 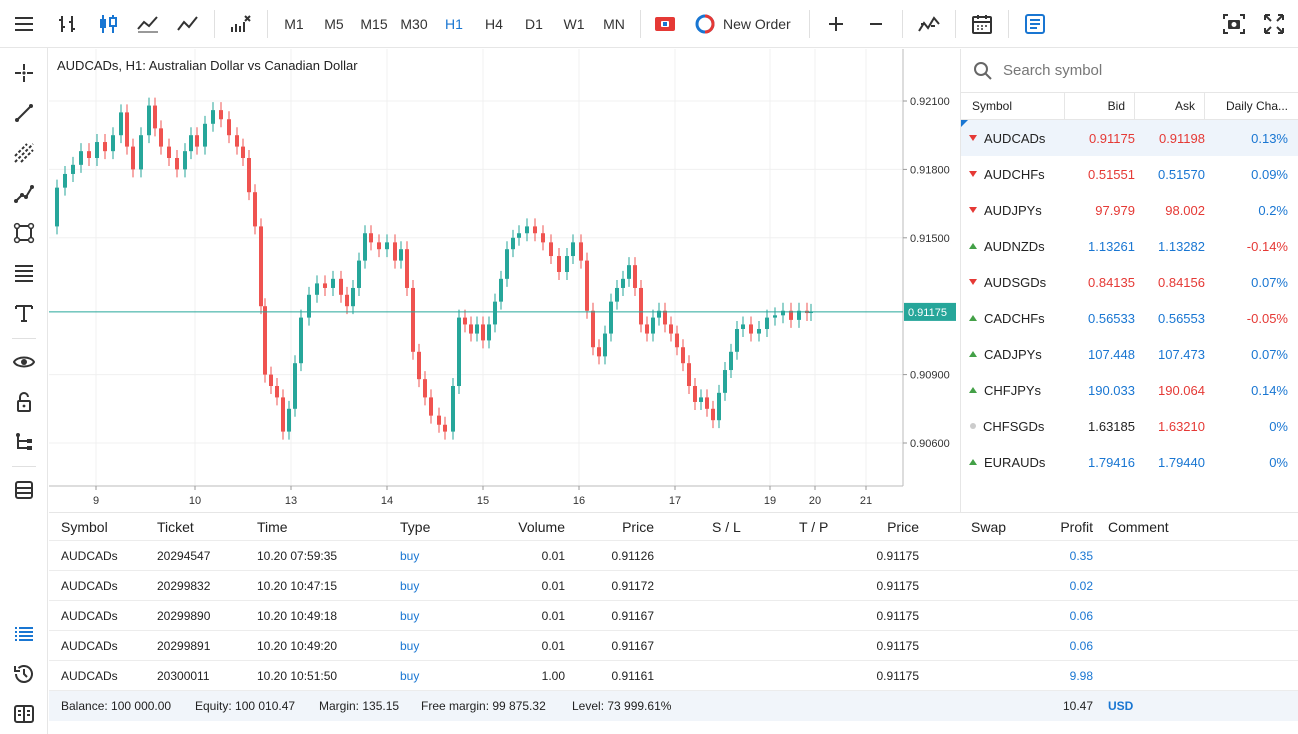 What do you see at coordinates (188, 24) in the screenshot?
I see `line-chart-icon` at bounding box center [188, 24].